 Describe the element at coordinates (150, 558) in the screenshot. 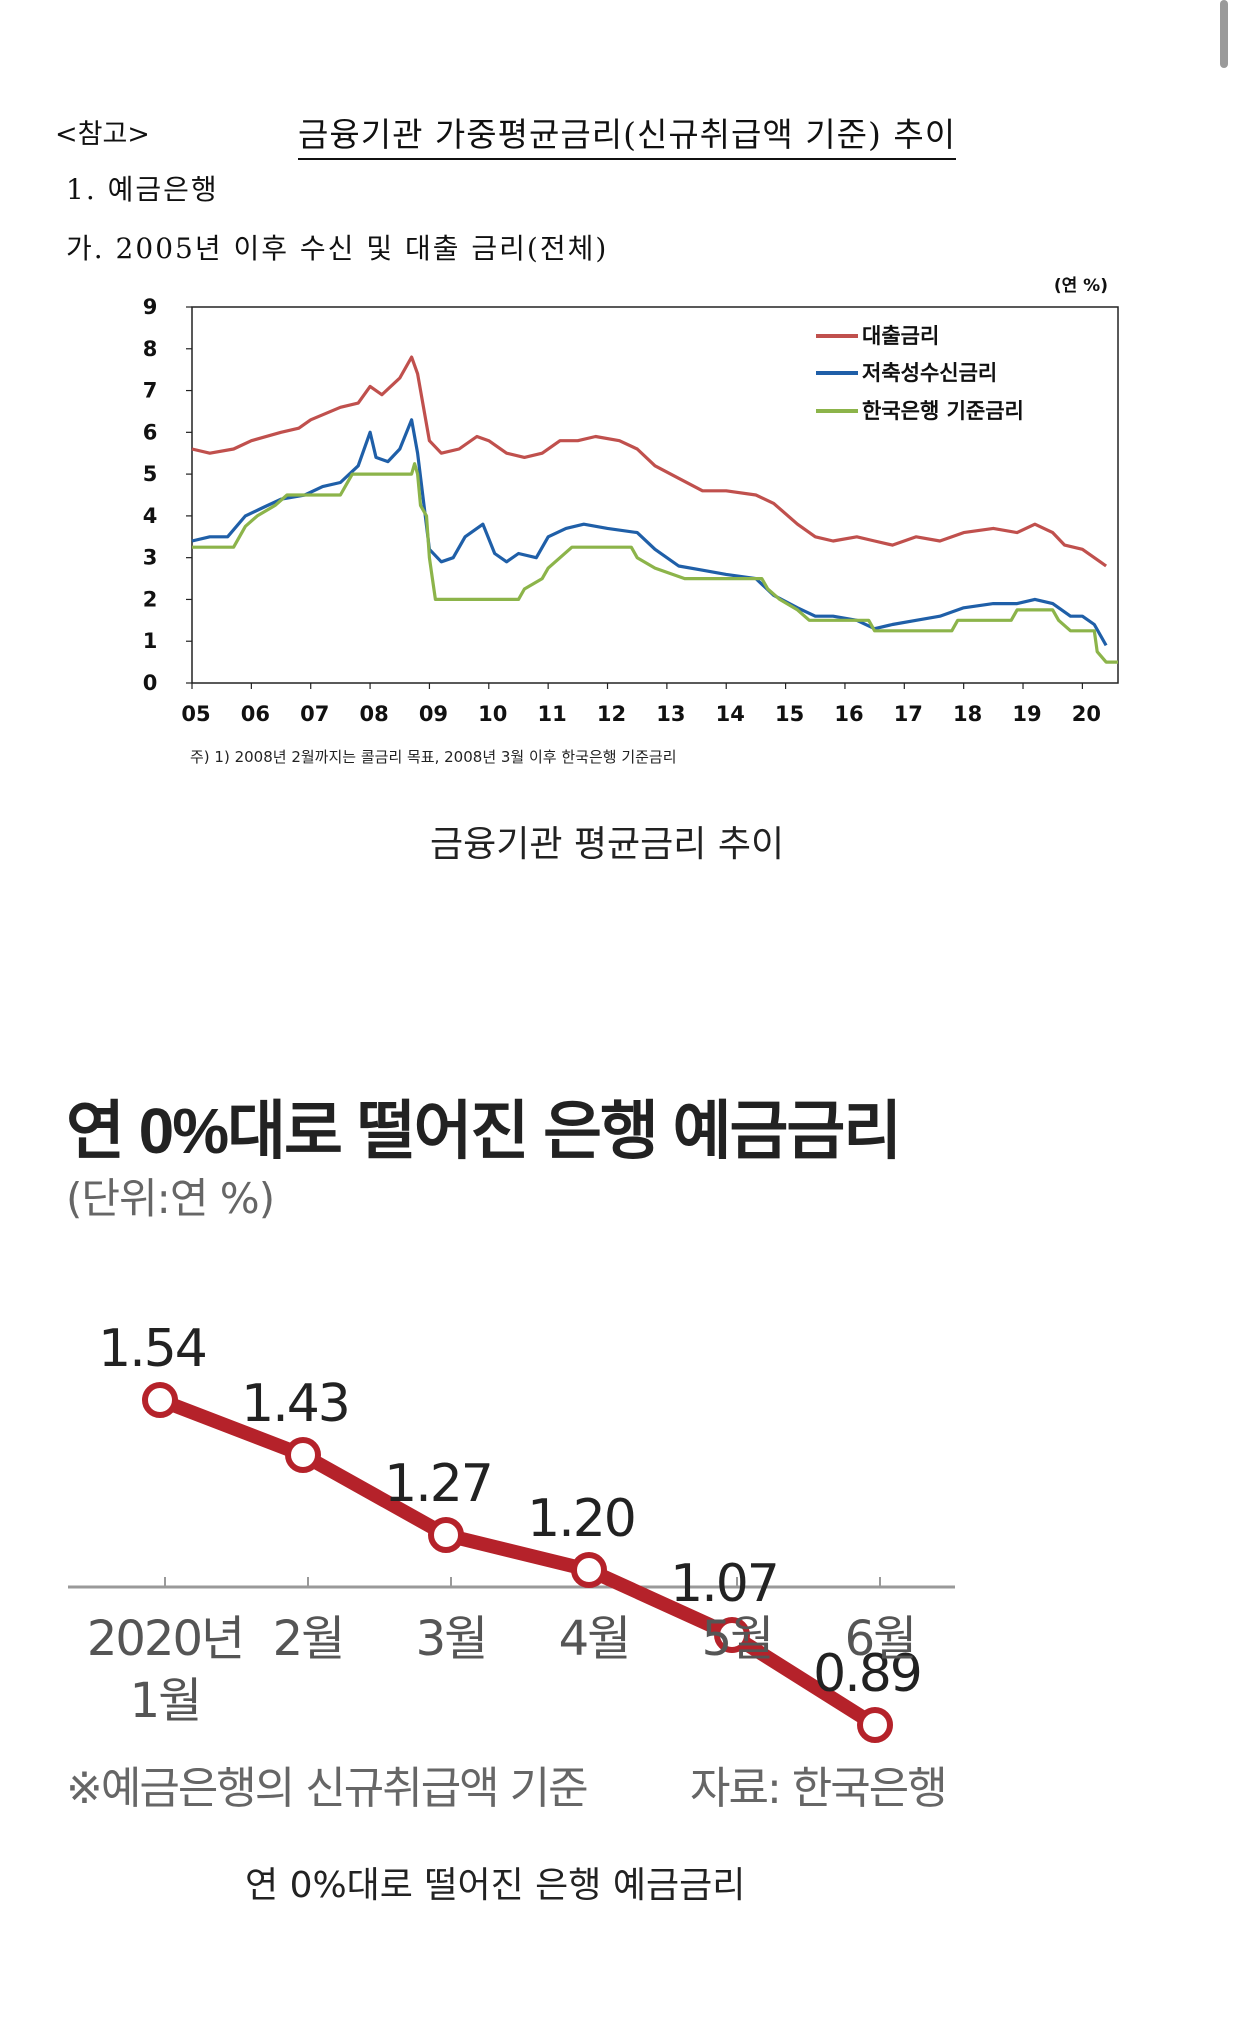

I see `y-tick-label: 3` at that location.